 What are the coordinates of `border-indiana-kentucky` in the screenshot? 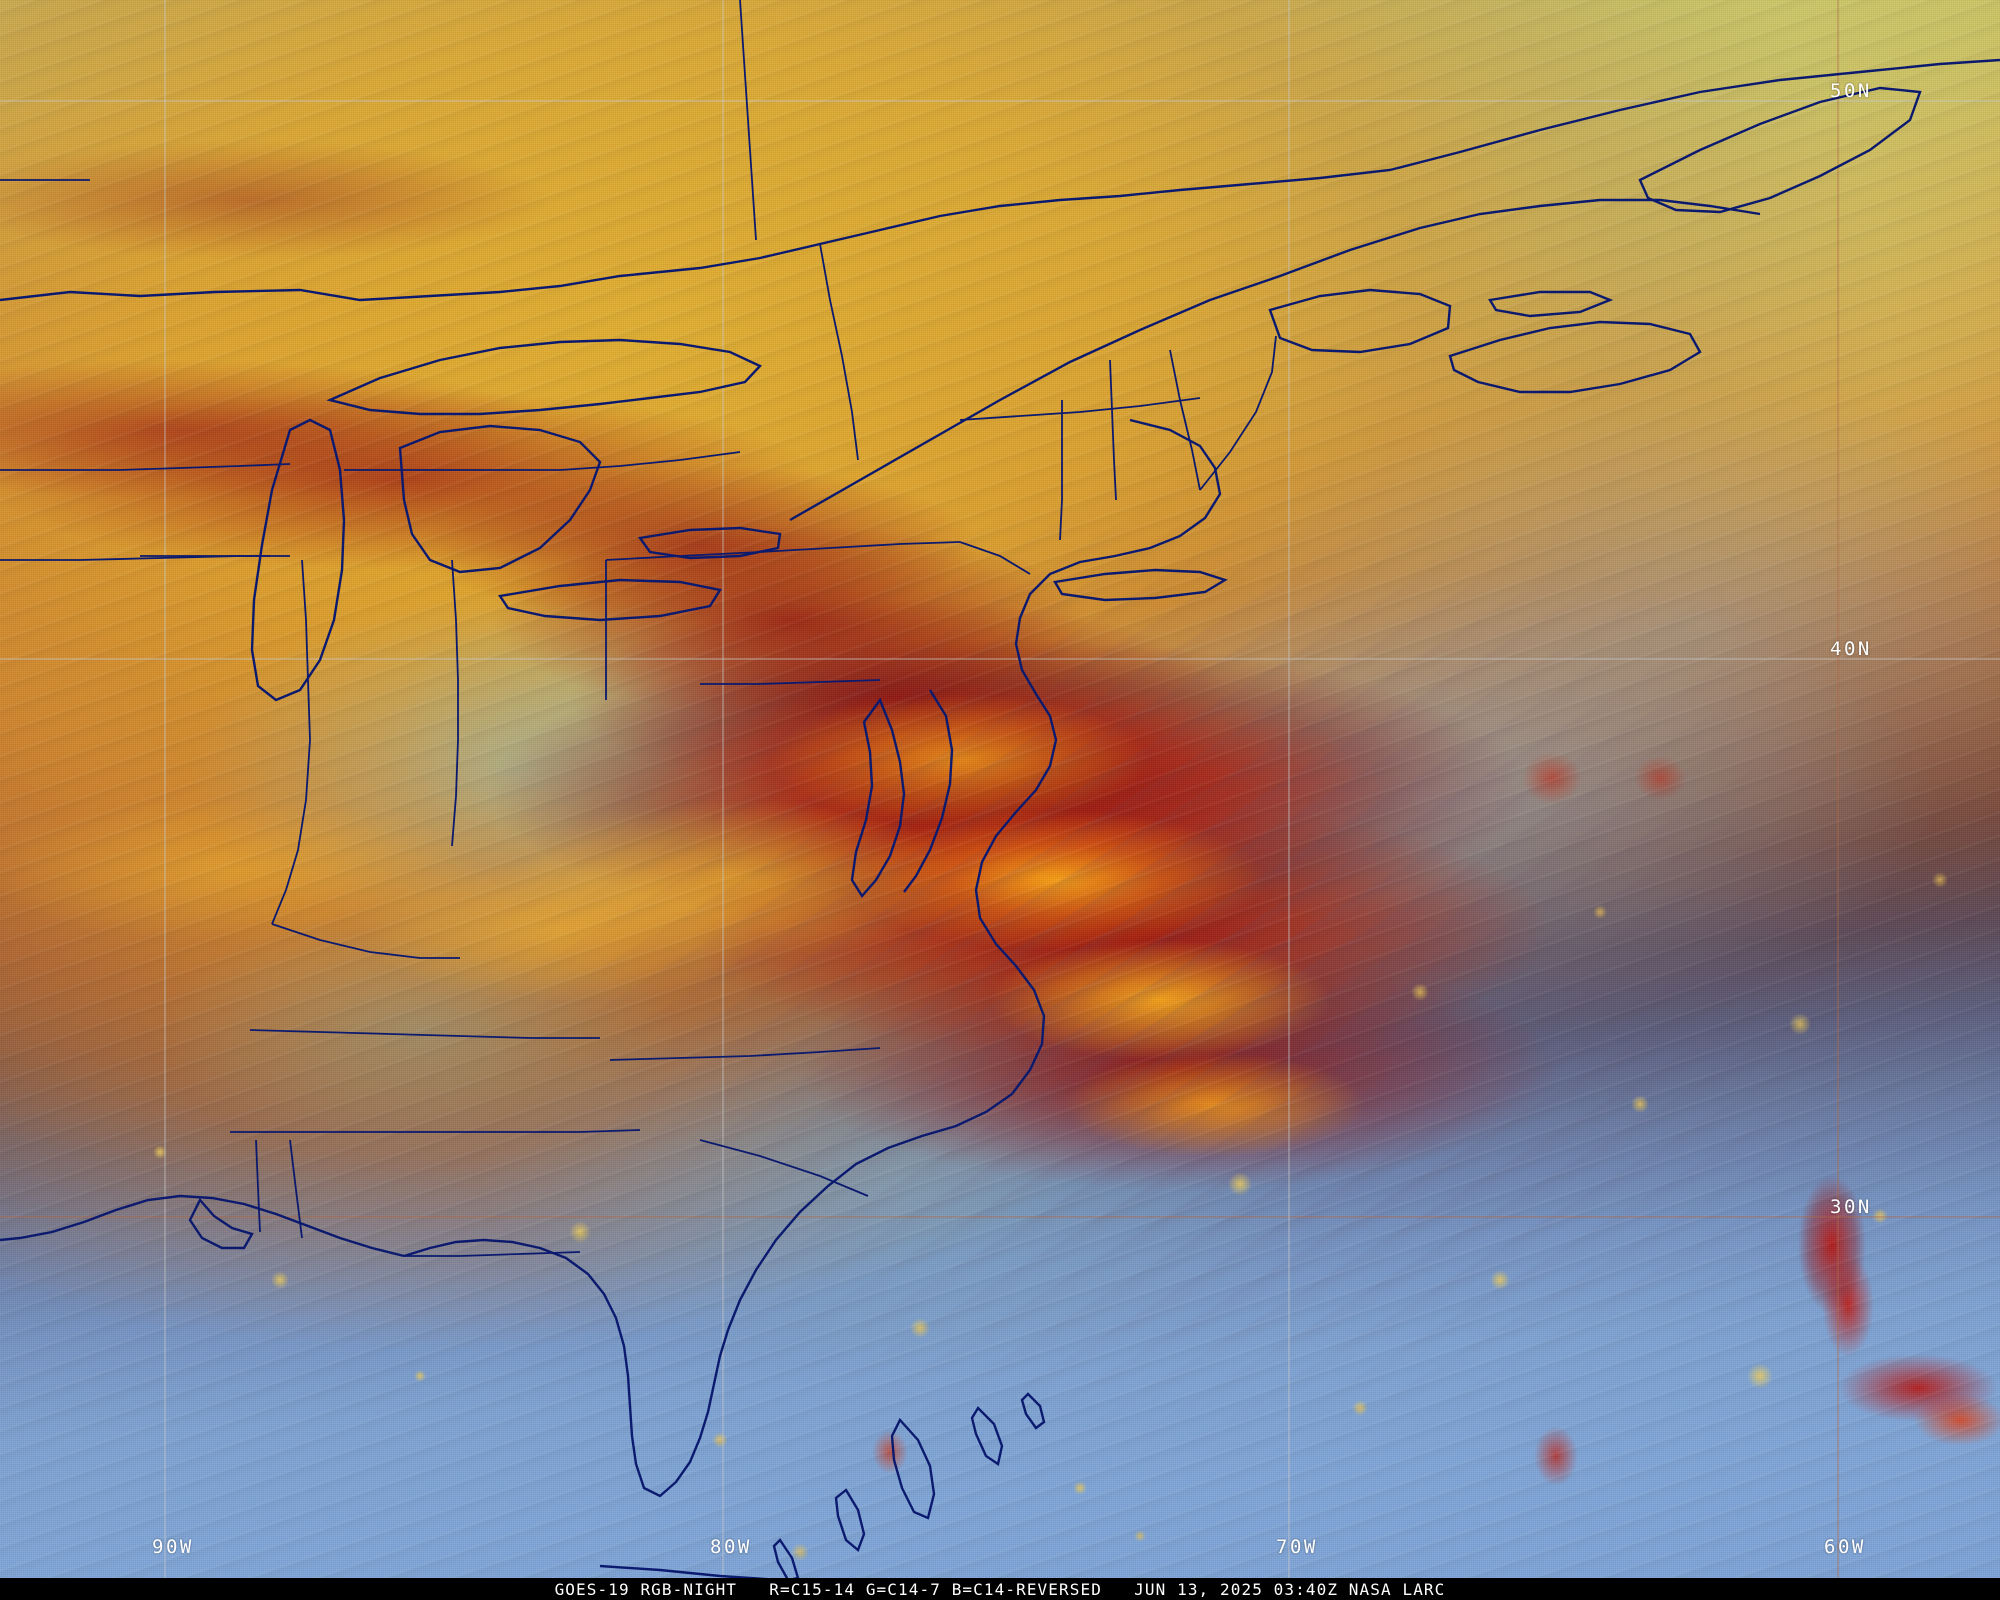 It's located at (365, 941).